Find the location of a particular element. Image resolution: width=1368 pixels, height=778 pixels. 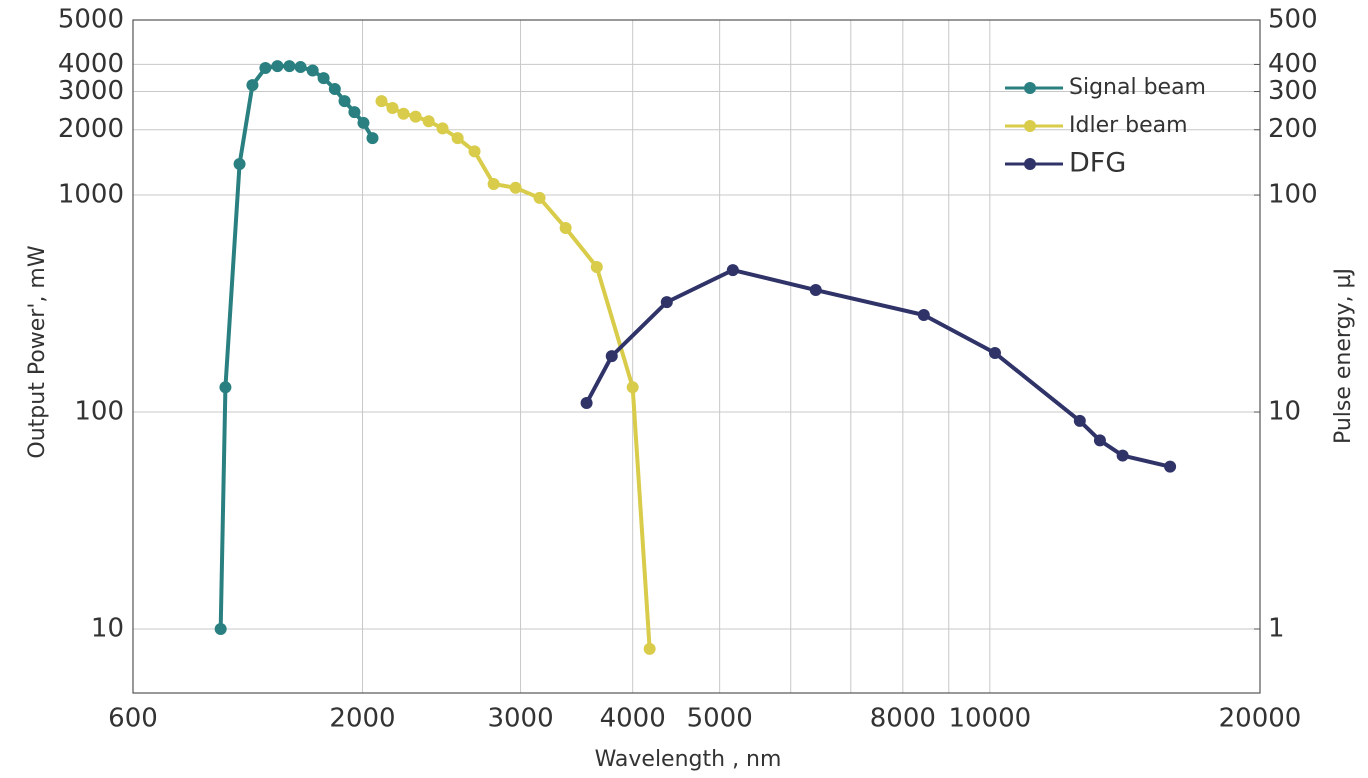

y2-tick-label: 1 is located at coordinates (1276, 628).